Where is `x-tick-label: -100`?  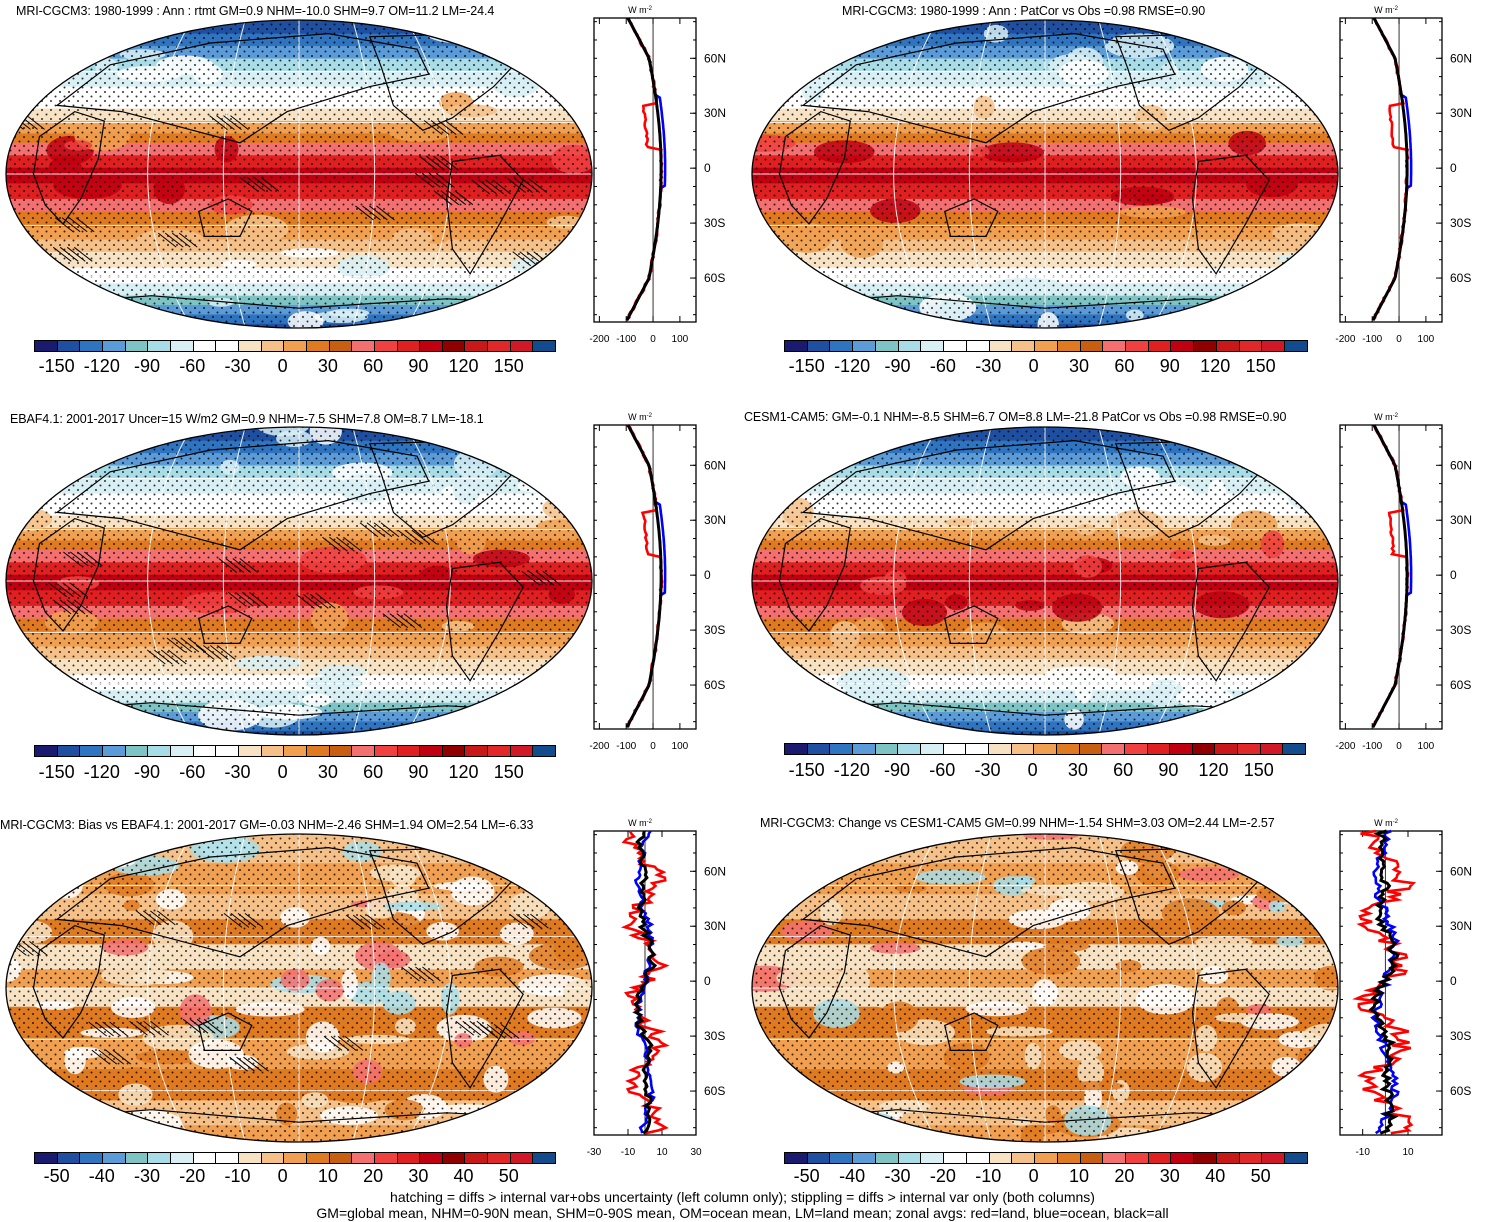
x-tick-label: -100 is located at coordinates (1372, 339).